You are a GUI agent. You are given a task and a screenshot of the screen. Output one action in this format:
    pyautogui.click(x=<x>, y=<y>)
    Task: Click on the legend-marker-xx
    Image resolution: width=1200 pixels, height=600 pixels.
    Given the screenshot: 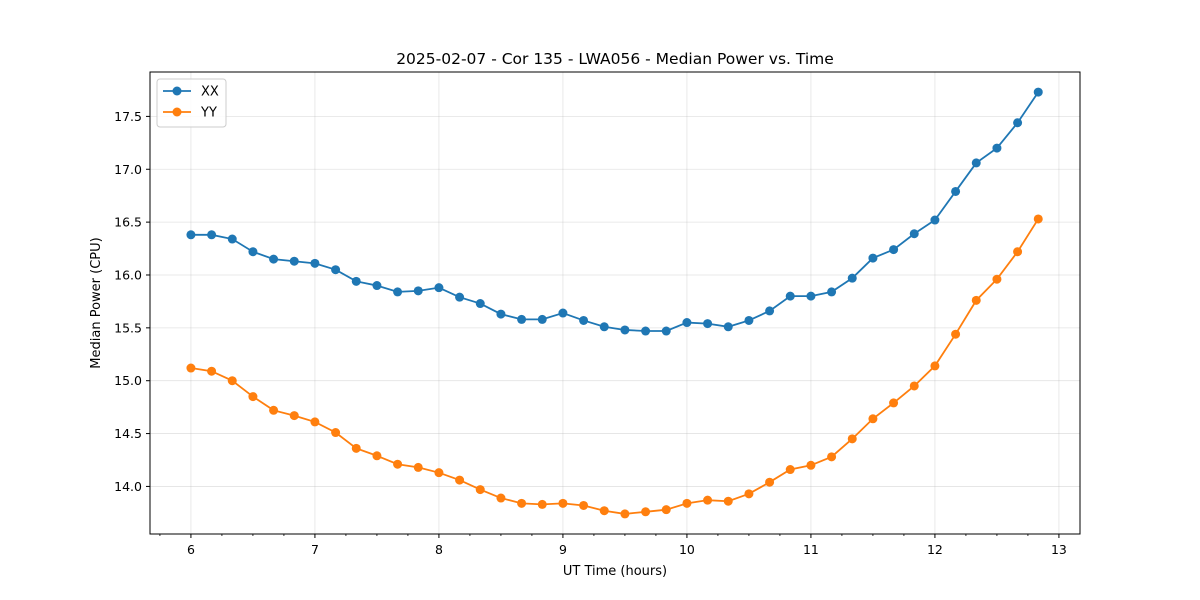 What is the action you would take?
    pyautogui.click(x=177, y=91)
    